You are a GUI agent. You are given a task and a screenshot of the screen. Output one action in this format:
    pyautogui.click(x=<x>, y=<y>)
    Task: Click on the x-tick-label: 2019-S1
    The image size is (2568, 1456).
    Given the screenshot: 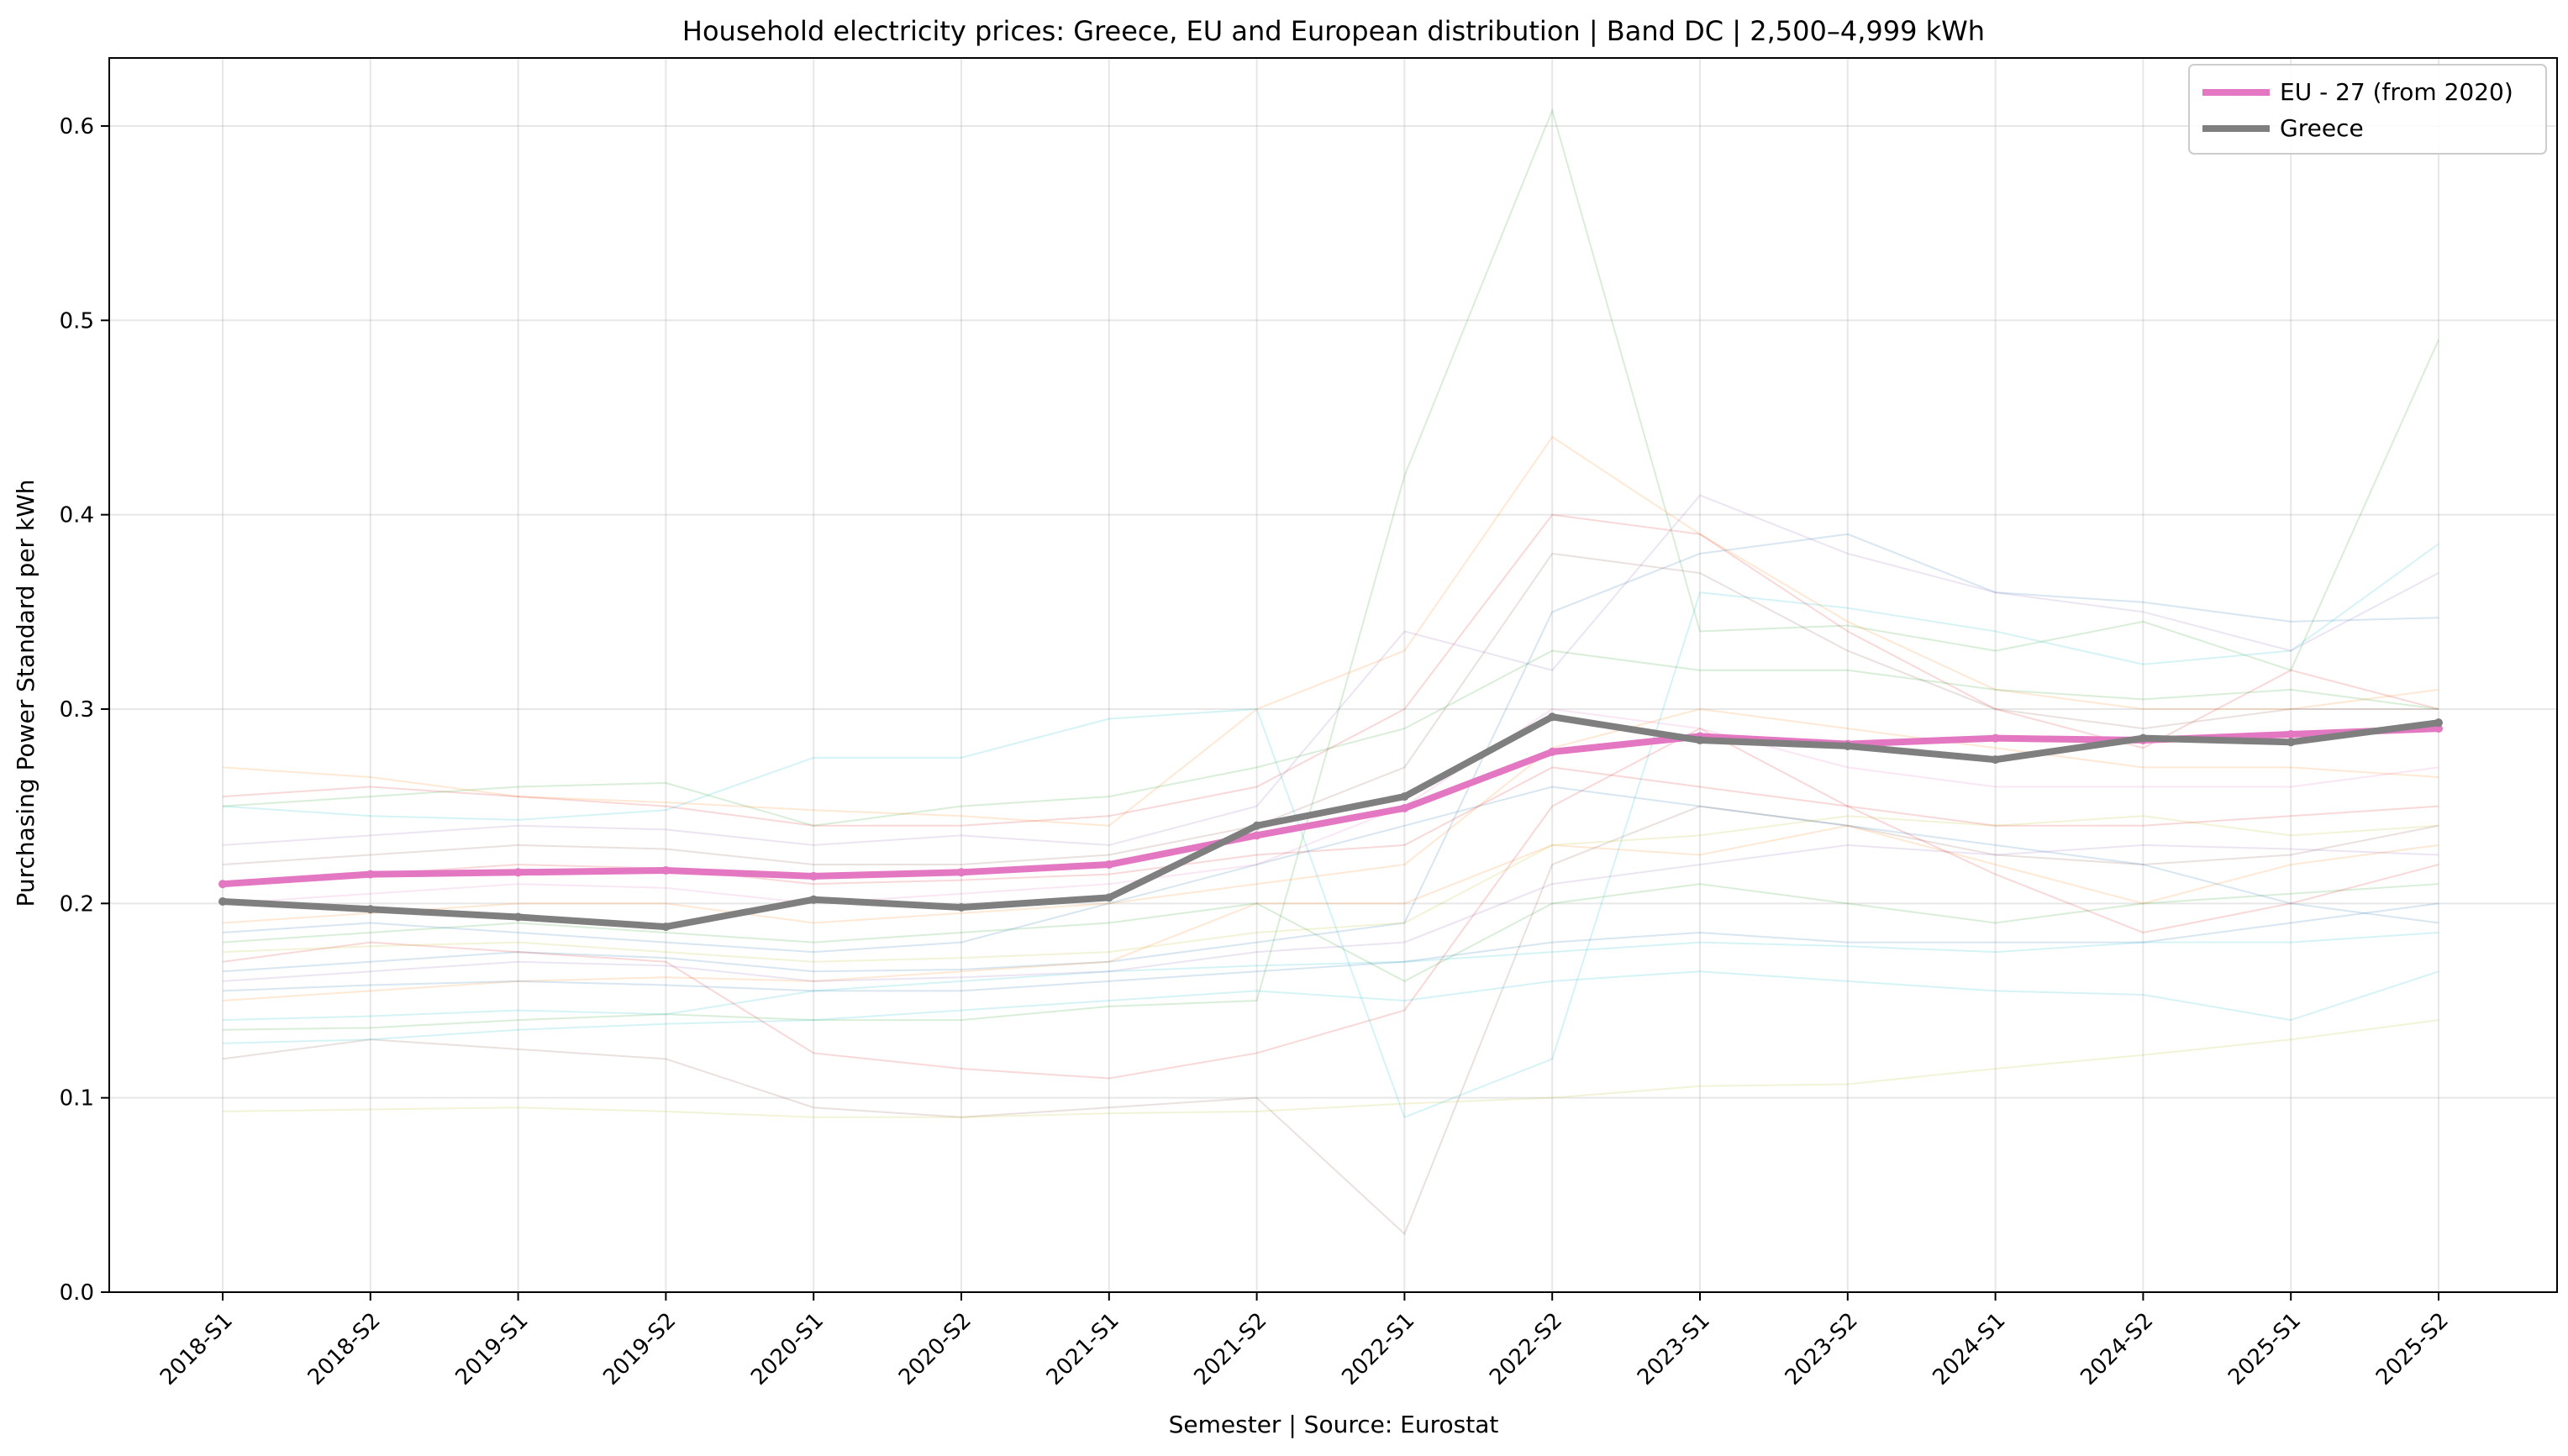 What is the action you would take?
    pyautogui.click(x=492, y=1349)
    